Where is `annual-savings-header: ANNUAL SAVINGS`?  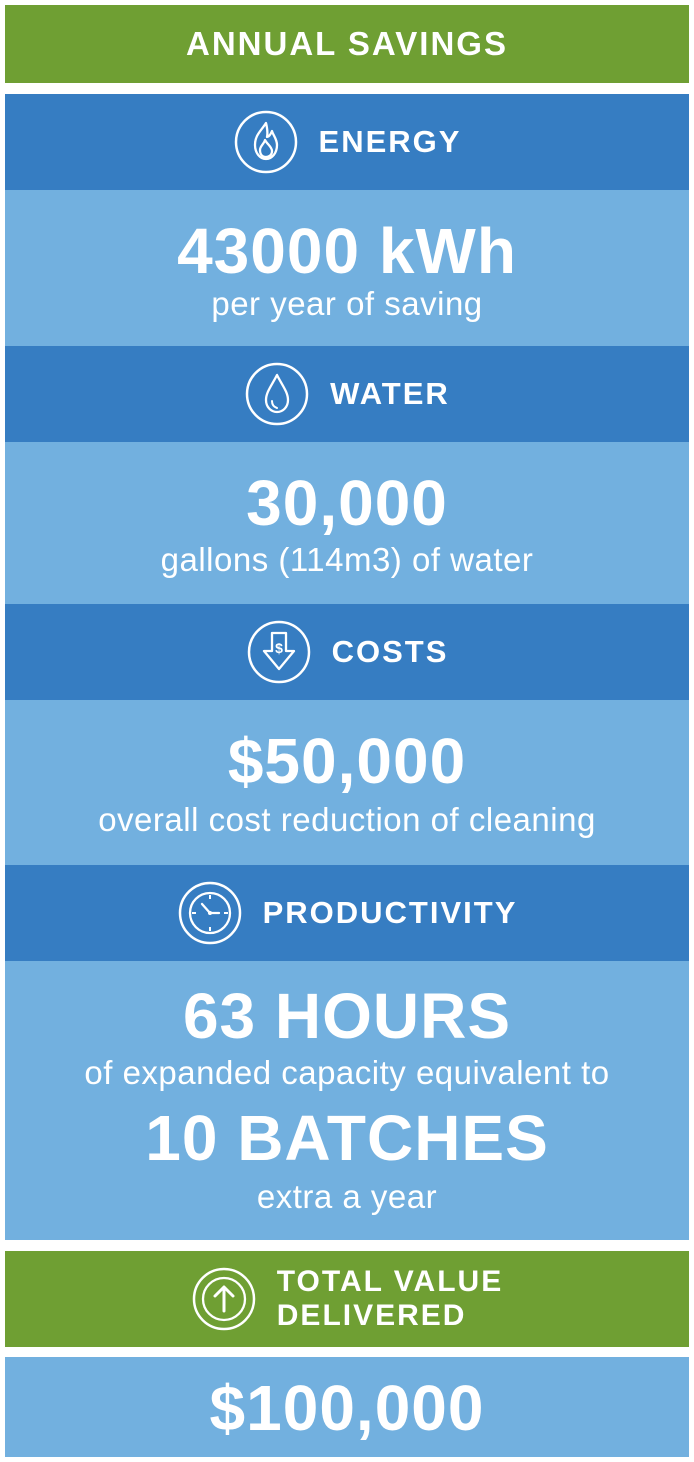 annual-savings-header: ANNUAL SAVINGS is located at coordinates (347, 44).